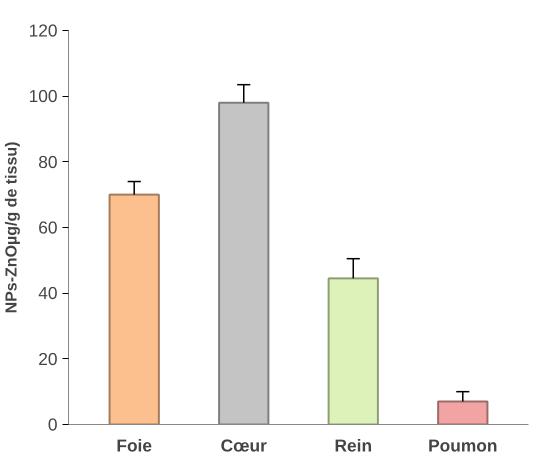 The height and width of the screenshot is (462, 552). I want to click on y-tick-label: 40, so click(48, 293).